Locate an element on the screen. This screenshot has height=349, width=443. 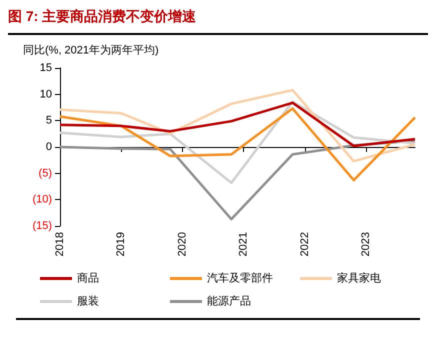
y-tick-label: (10) is located at coordinates (42, 200).